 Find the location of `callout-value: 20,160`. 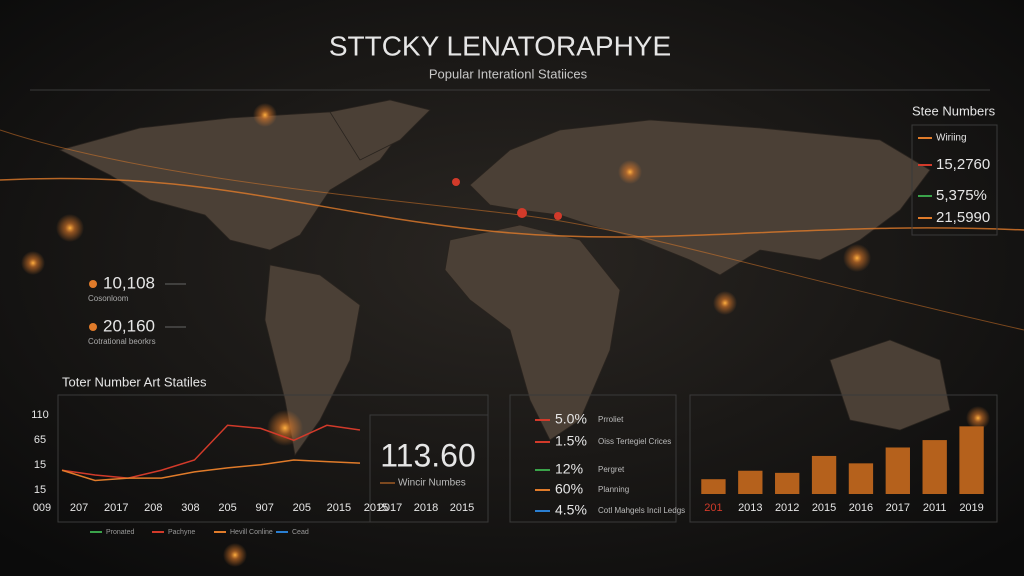

callout-value: 20,160 is located at coordinates (129, 325).